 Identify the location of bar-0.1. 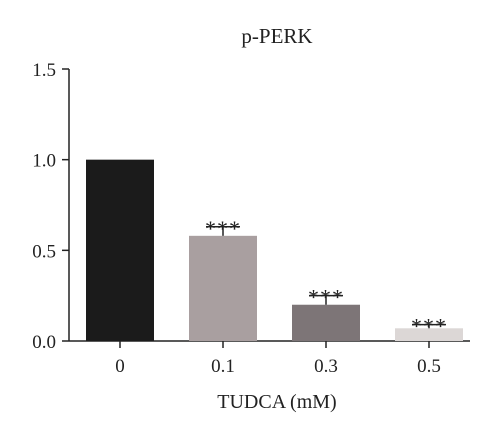
(223, 288).